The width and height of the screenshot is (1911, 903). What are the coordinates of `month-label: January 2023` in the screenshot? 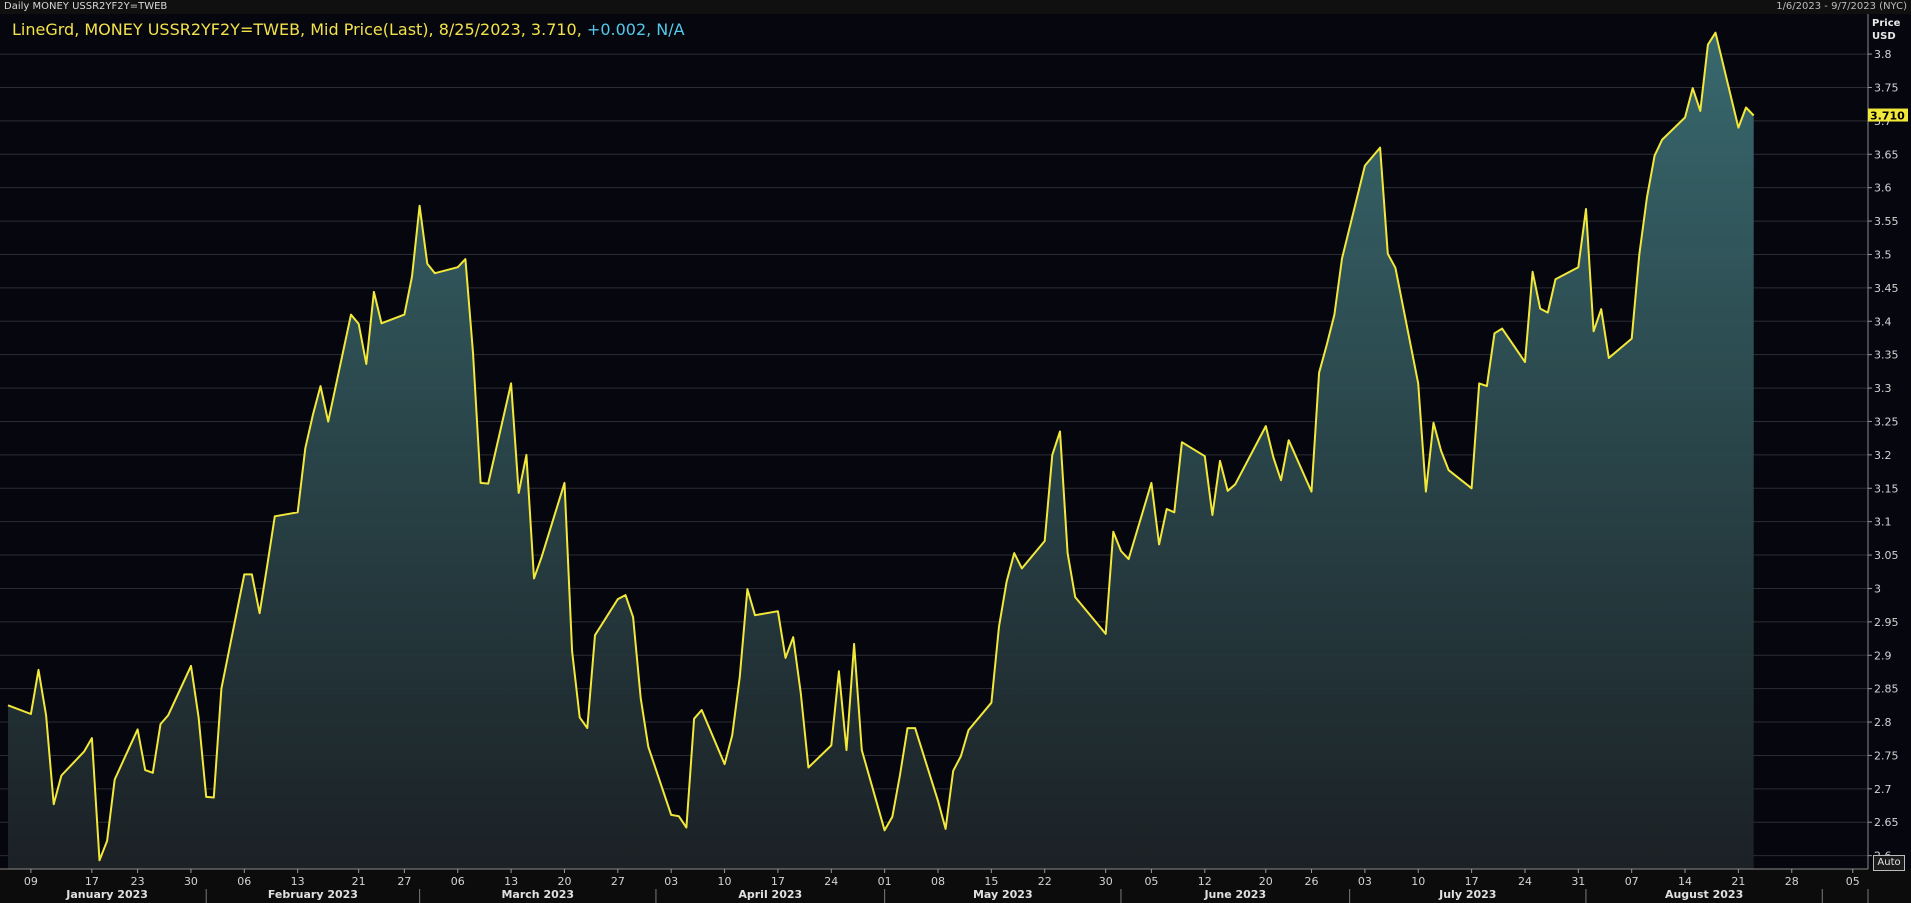 It's located at (106, 894).